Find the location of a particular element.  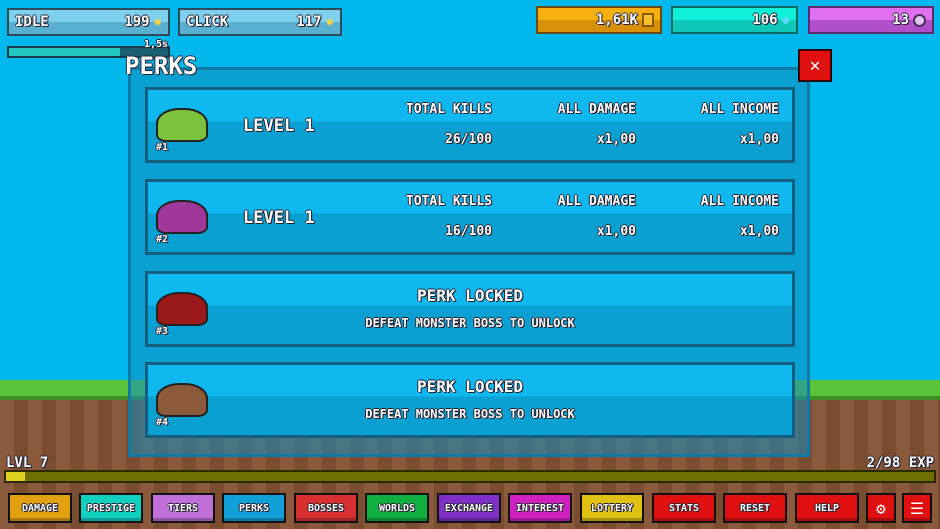

kills-value: 26/100 is located at coordinates (468, 139).